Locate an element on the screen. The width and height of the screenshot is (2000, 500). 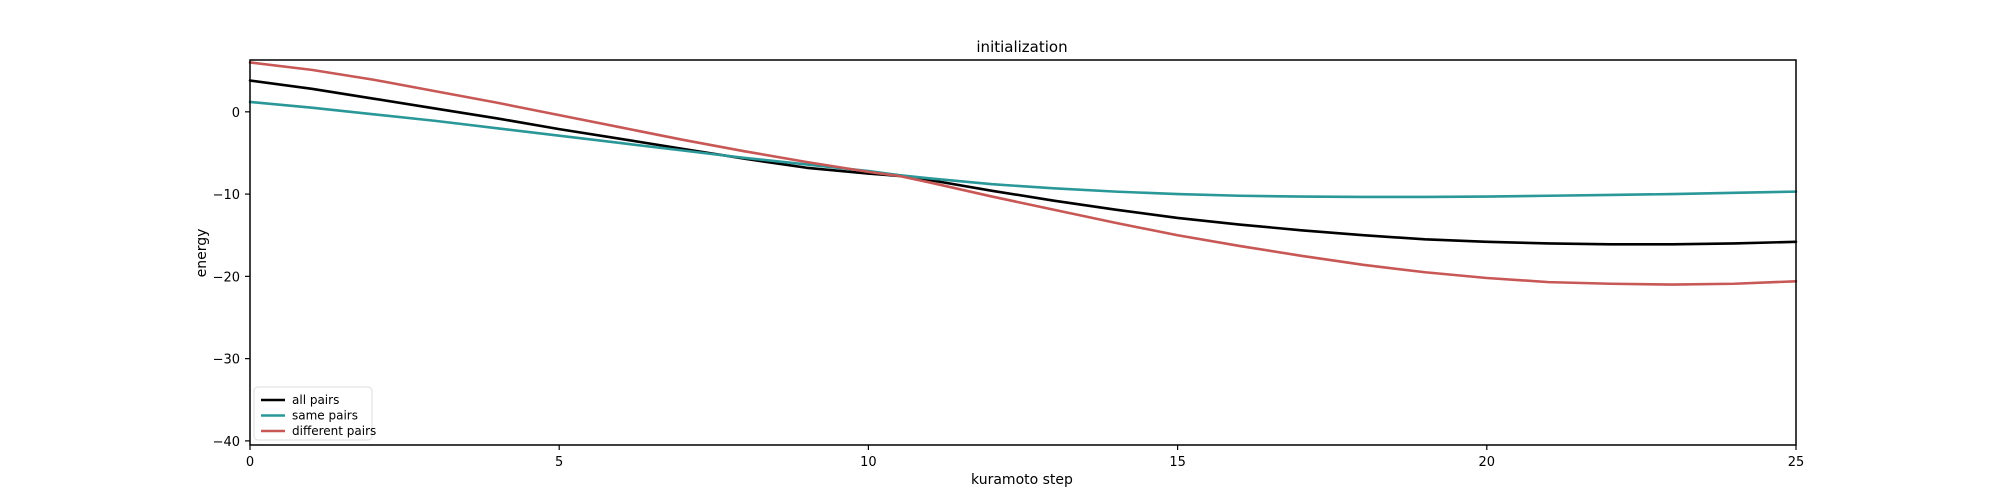
legend-label: same pairs is located at coordinates (325, 416).